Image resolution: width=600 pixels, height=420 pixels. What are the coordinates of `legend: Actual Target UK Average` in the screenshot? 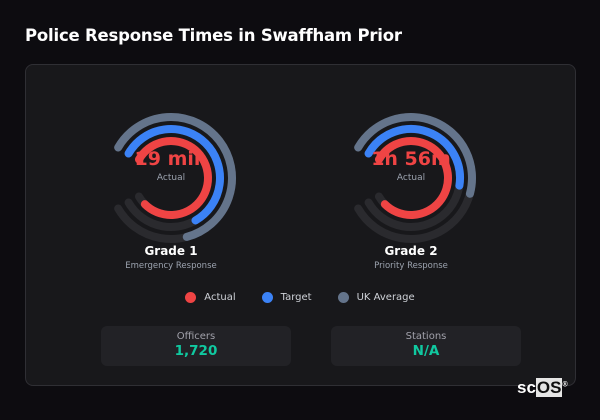 It's located at (300, 297).